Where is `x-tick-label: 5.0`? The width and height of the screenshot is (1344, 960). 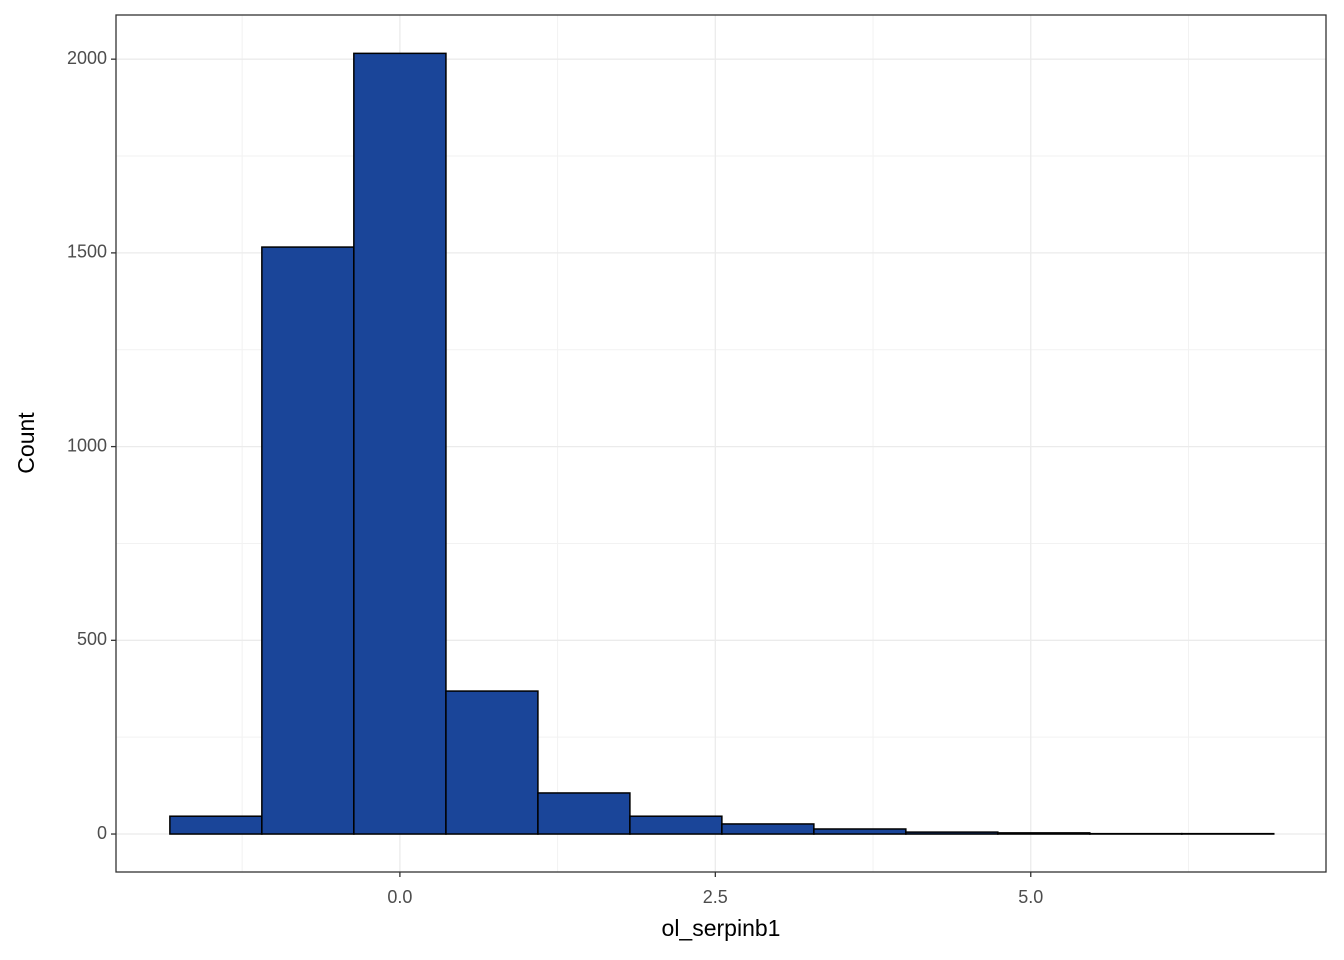
x-tick-label: 5.0 is located at coordinates (1030, 897).